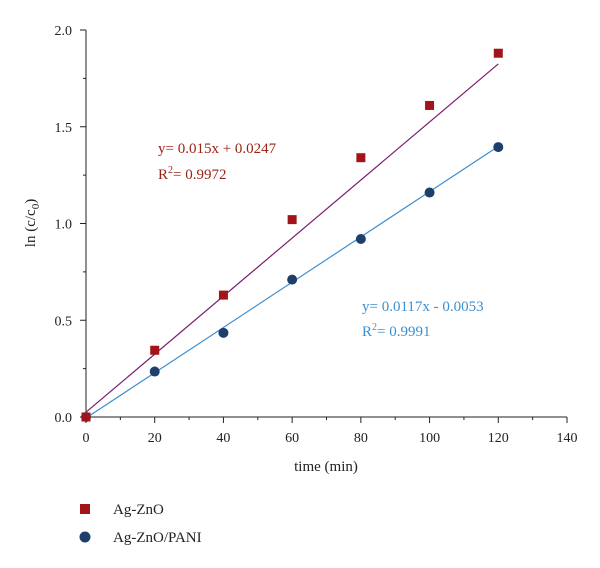 The width and height of the screenshot is (600, 568). I want to click on pani-r2-label: R, so click(367, 332).